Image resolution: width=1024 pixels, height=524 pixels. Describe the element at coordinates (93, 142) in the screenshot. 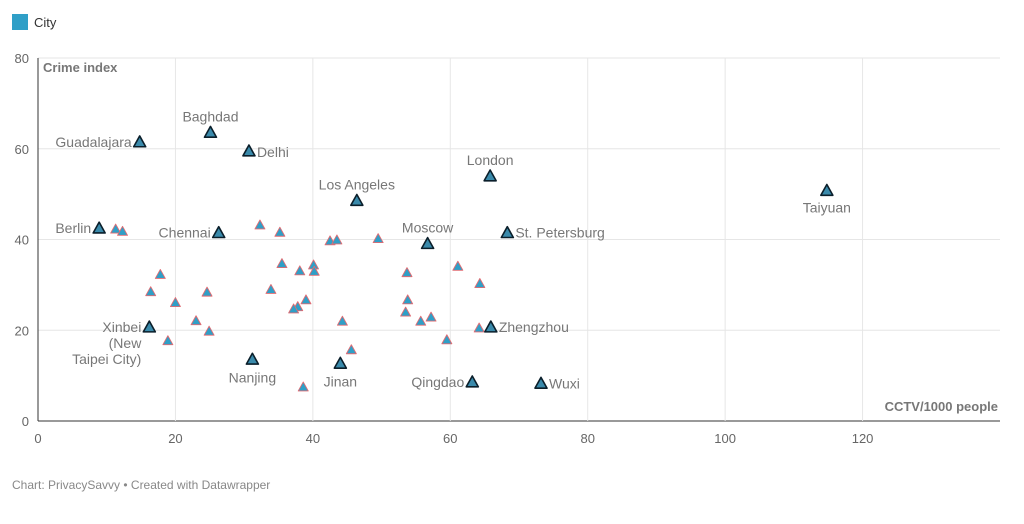

I see `point-label: Guadalajara` at that location.